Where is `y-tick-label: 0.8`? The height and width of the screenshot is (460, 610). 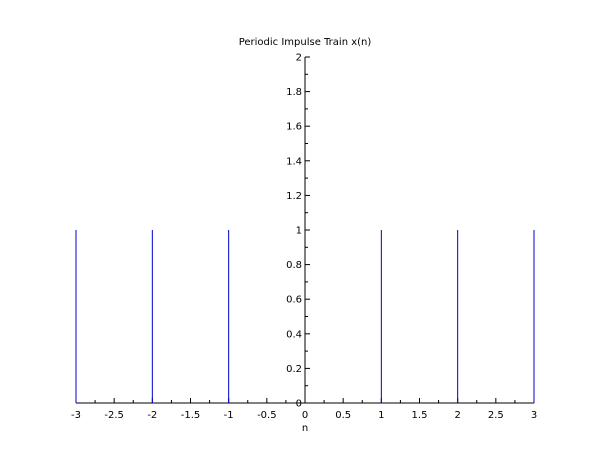
y-tick-label: 0.8 is located at coordinates (294, 265).